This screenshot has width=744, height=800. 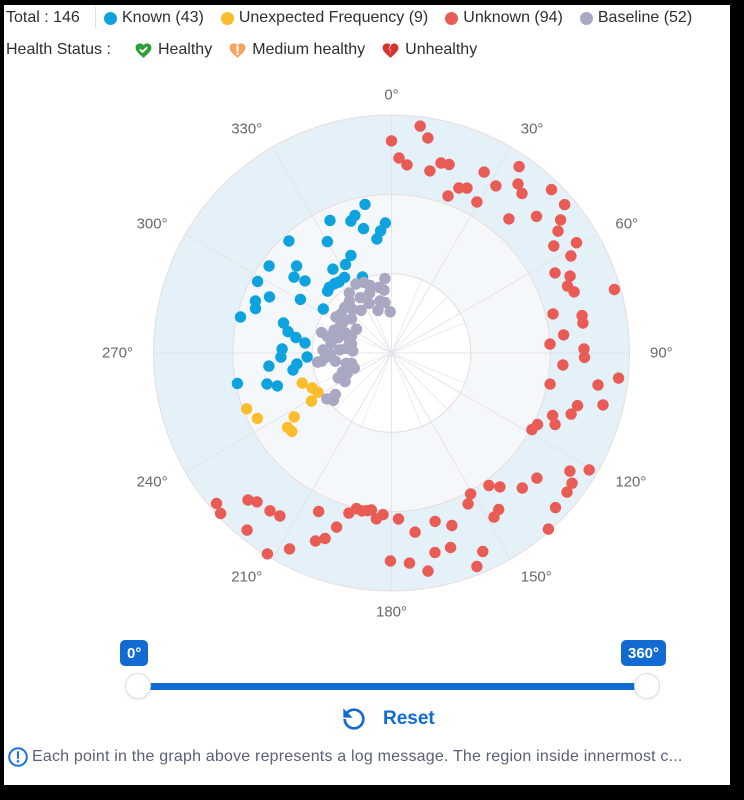 I want to click on heart-broken-icon, so click(x=390, y=50).